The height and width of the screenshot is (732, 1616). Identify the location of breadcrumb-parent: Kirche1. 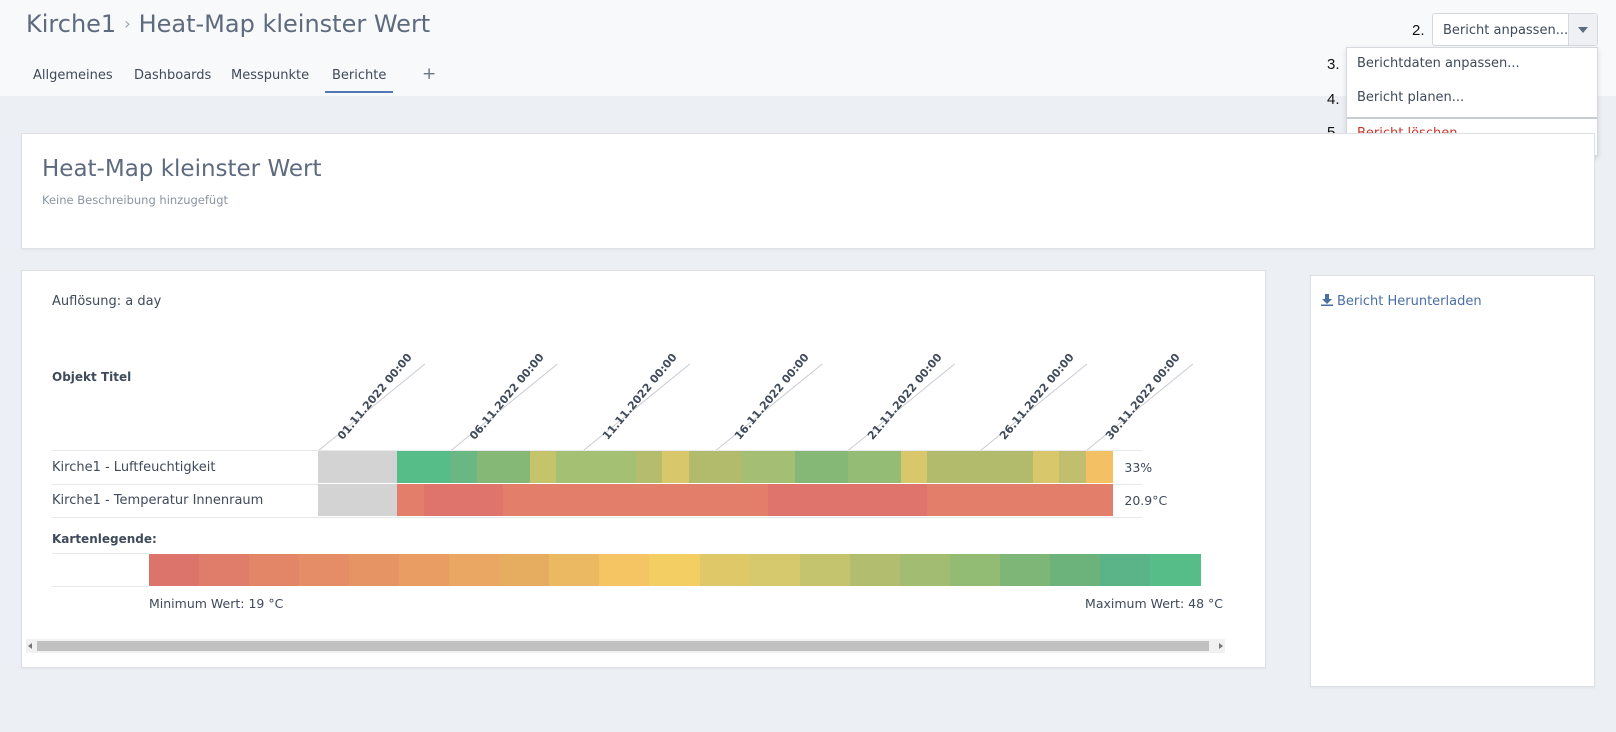
(71, 24).